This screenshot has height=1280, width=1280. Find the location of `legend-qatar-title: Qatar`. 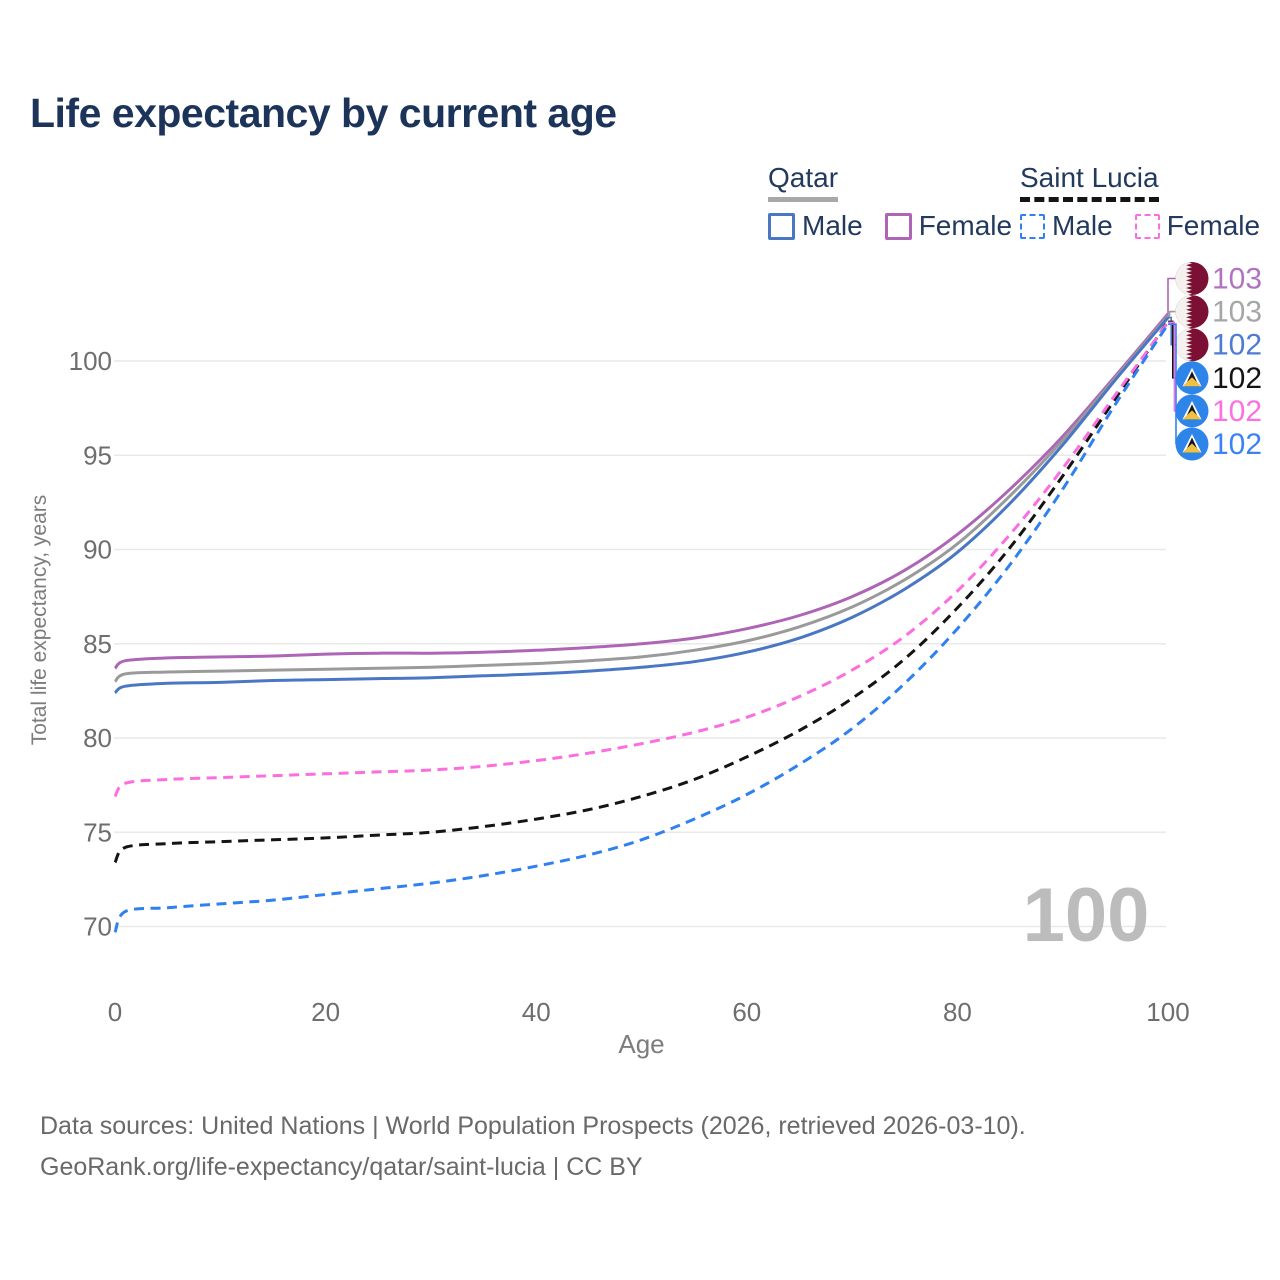

legend-qatar-title: Qatar is located at coordinates (803, 182).